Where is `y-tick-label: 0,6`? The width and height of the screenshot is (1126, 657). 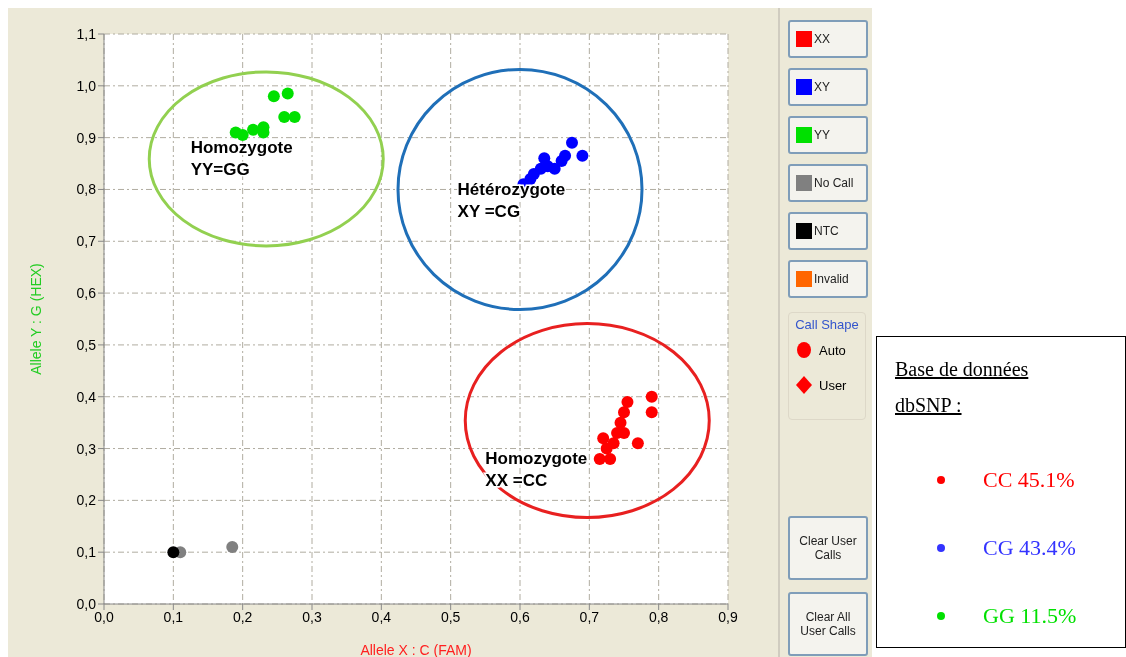
y-tick-label: 0,6 is located at coordinates (86, 293).